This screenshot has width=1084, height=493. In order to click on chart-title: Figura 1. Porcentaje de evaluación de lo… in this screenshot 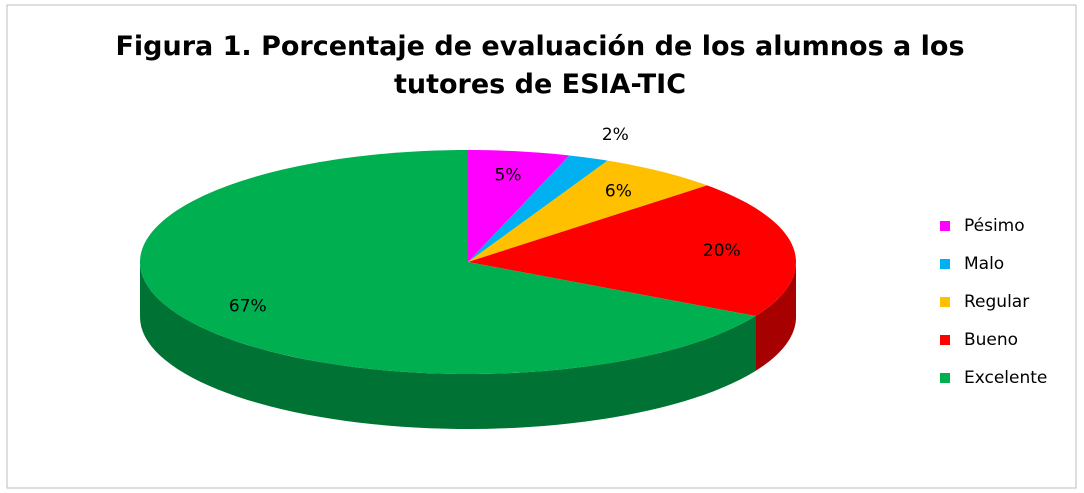, I will do `click(540, 65)`.